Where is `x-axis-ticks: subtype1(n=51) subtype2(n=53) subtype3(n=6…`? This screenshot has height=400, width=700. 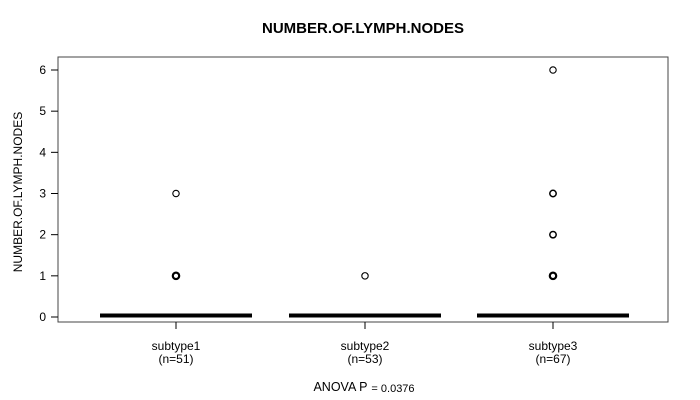 x-axis-ticks: subtype1(n=51) subtype2(n=53) subtype3(n=6… is located at coordinates (365, 344).